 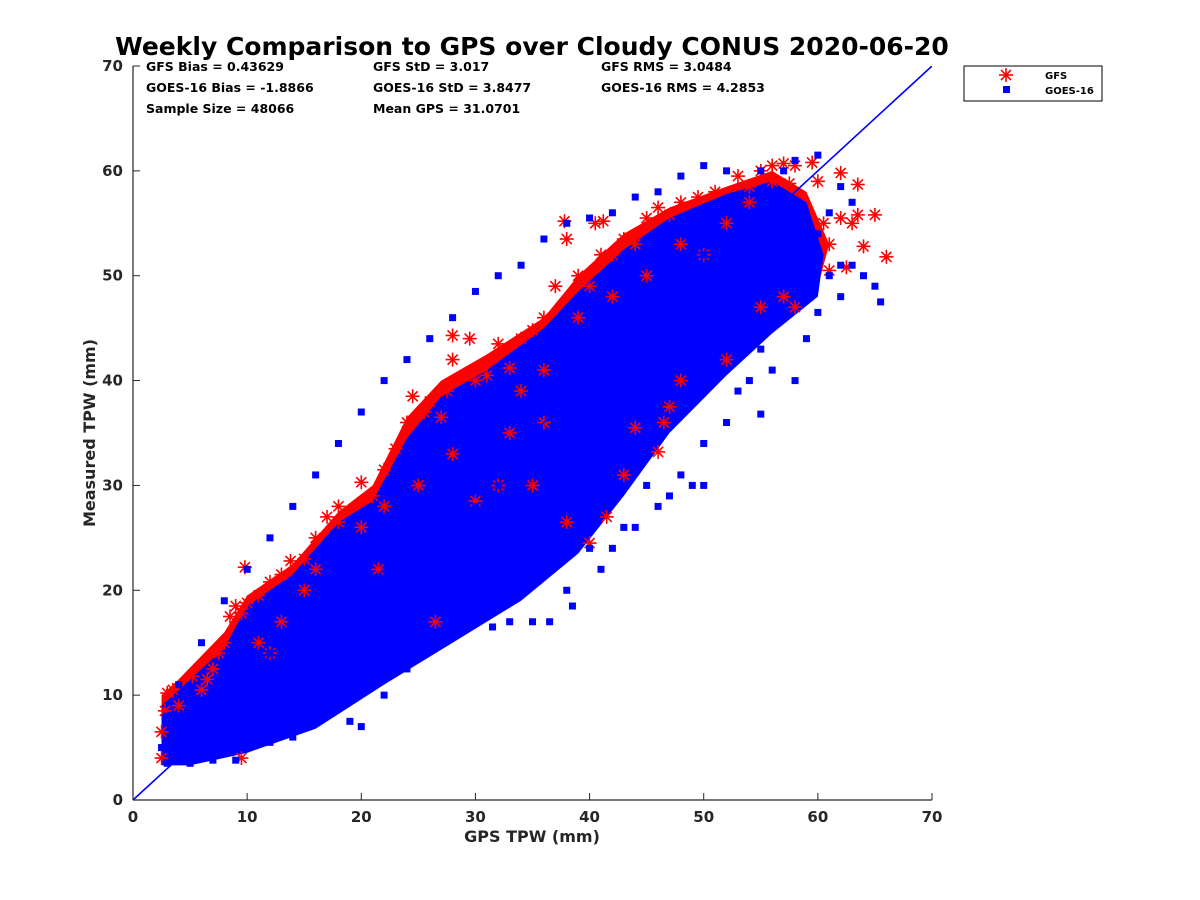 I want to click on stat-sample-size: Sample Size = 48066, so click(x=220, y=108).